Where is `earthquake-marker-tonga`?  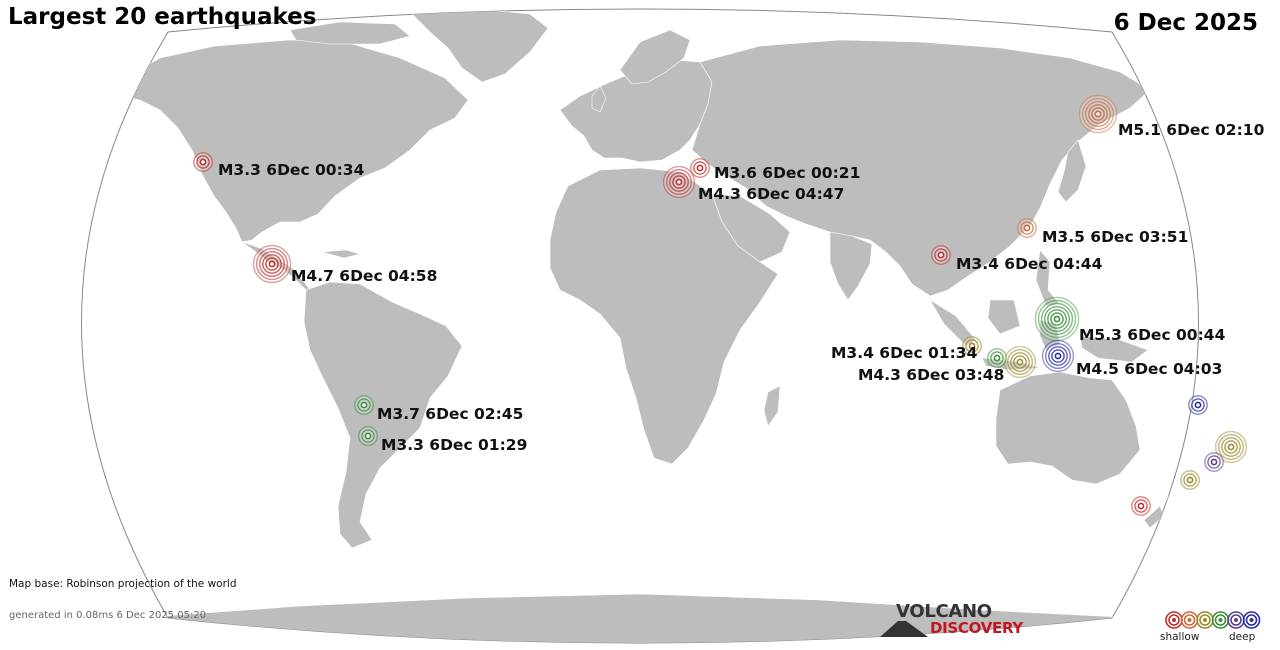 earthquake-marker-tonga is located at coordinates (1231, 447).